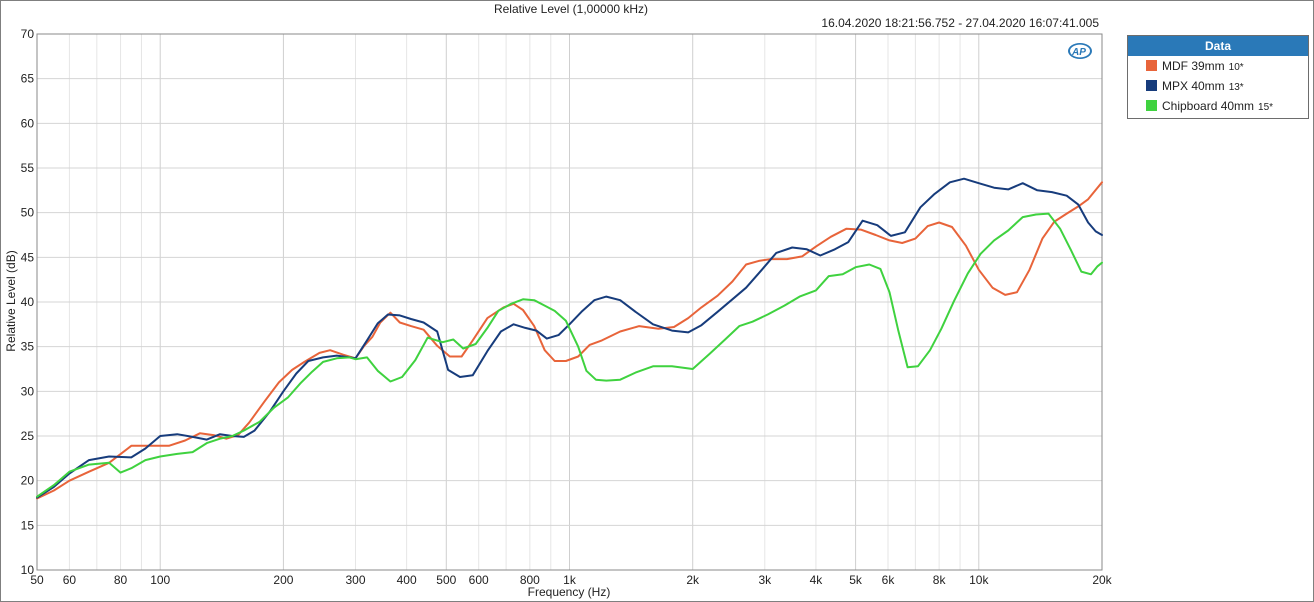 This screenshot has width=1314, height=602. What do you see at coordinates (1102, 580) in the screenshot?
I see `x-tick-label: 20k` at bounding box center [1102, 580].